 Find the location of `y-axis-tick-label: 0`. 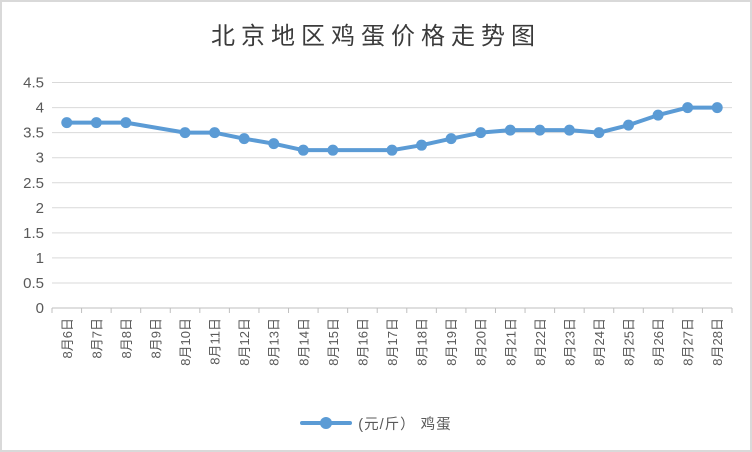

y-axis-tick-label: 0 is located at coordinates (40, 308).